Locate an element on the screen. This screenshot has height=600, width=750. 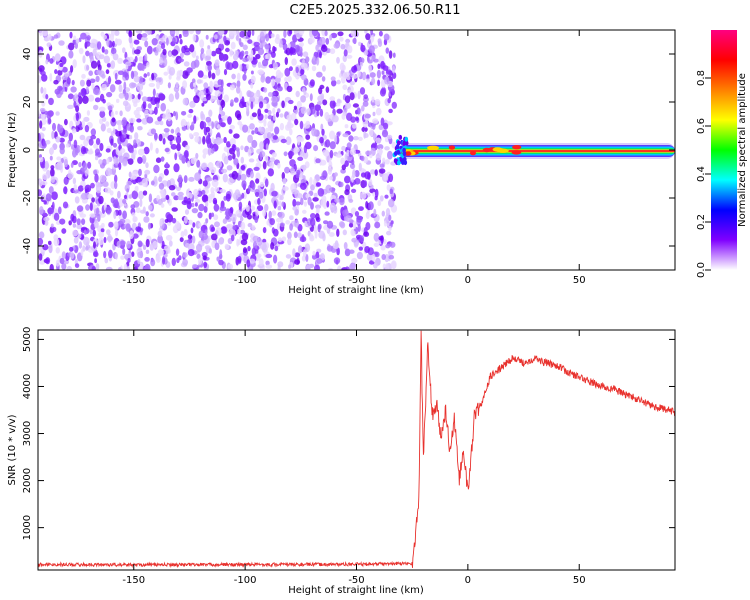
snr-y-tick-label: 4000 is located at coordinates (27, 386).